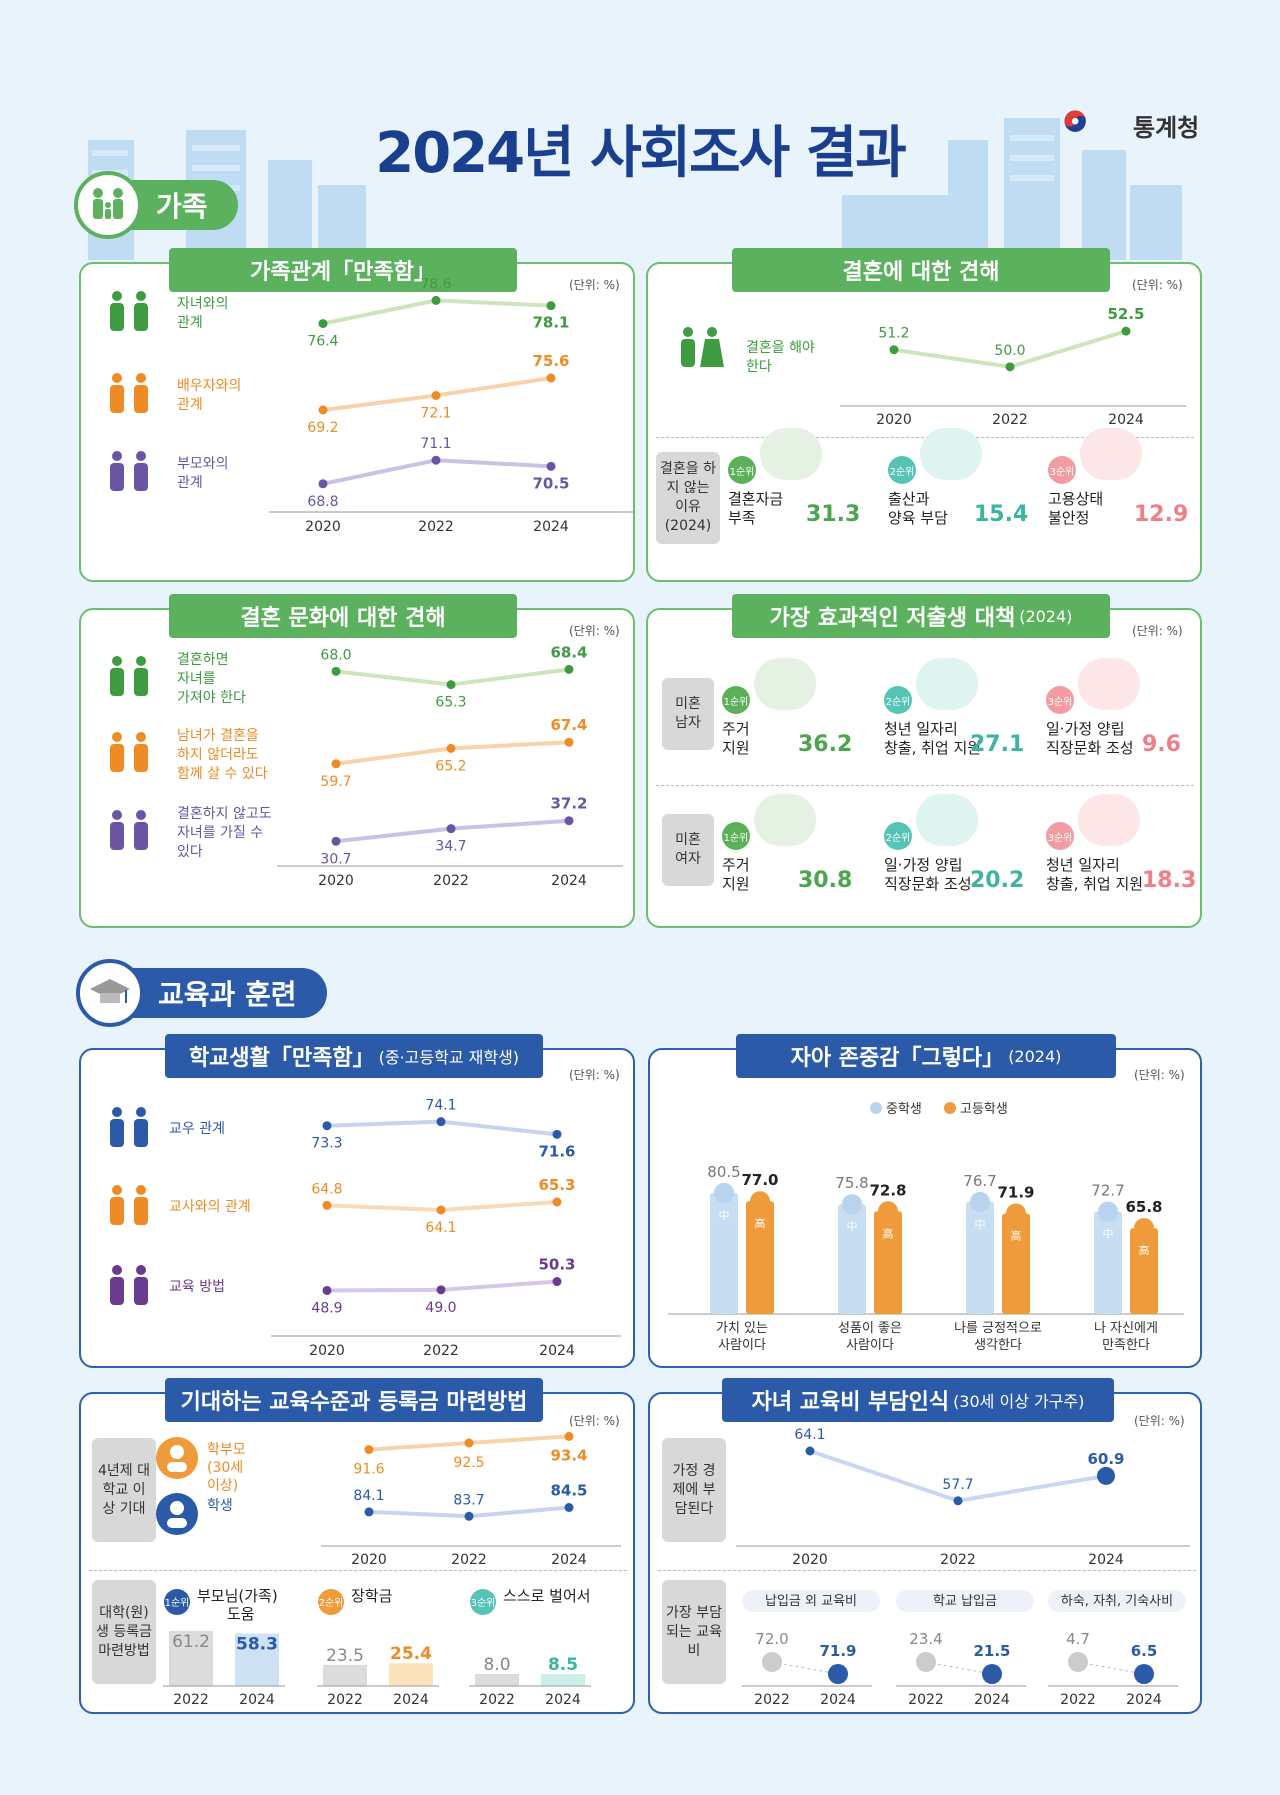 This screenshot has height=1795, width=1280. What do you see at coordinates (921, 729) in the screenshot?
I see `rank-label-line: 청년 일자리` at bounding box center [921, 729].